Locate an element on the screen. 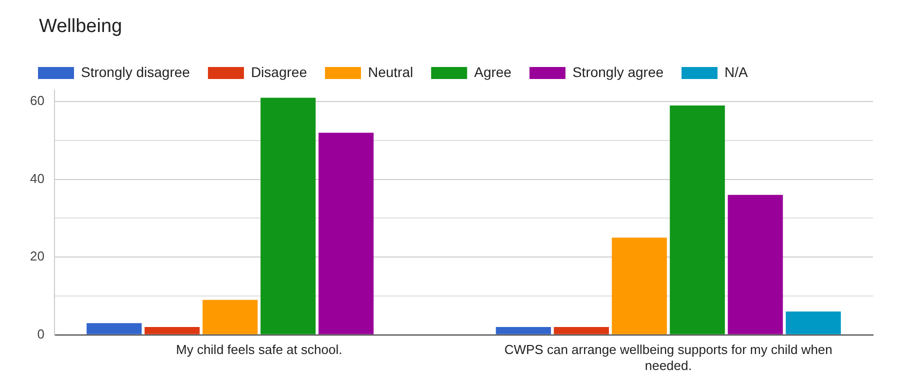 The width and height of the screenshot is (901, 391). legend-label: N/A is located at coordinates (736, 72).